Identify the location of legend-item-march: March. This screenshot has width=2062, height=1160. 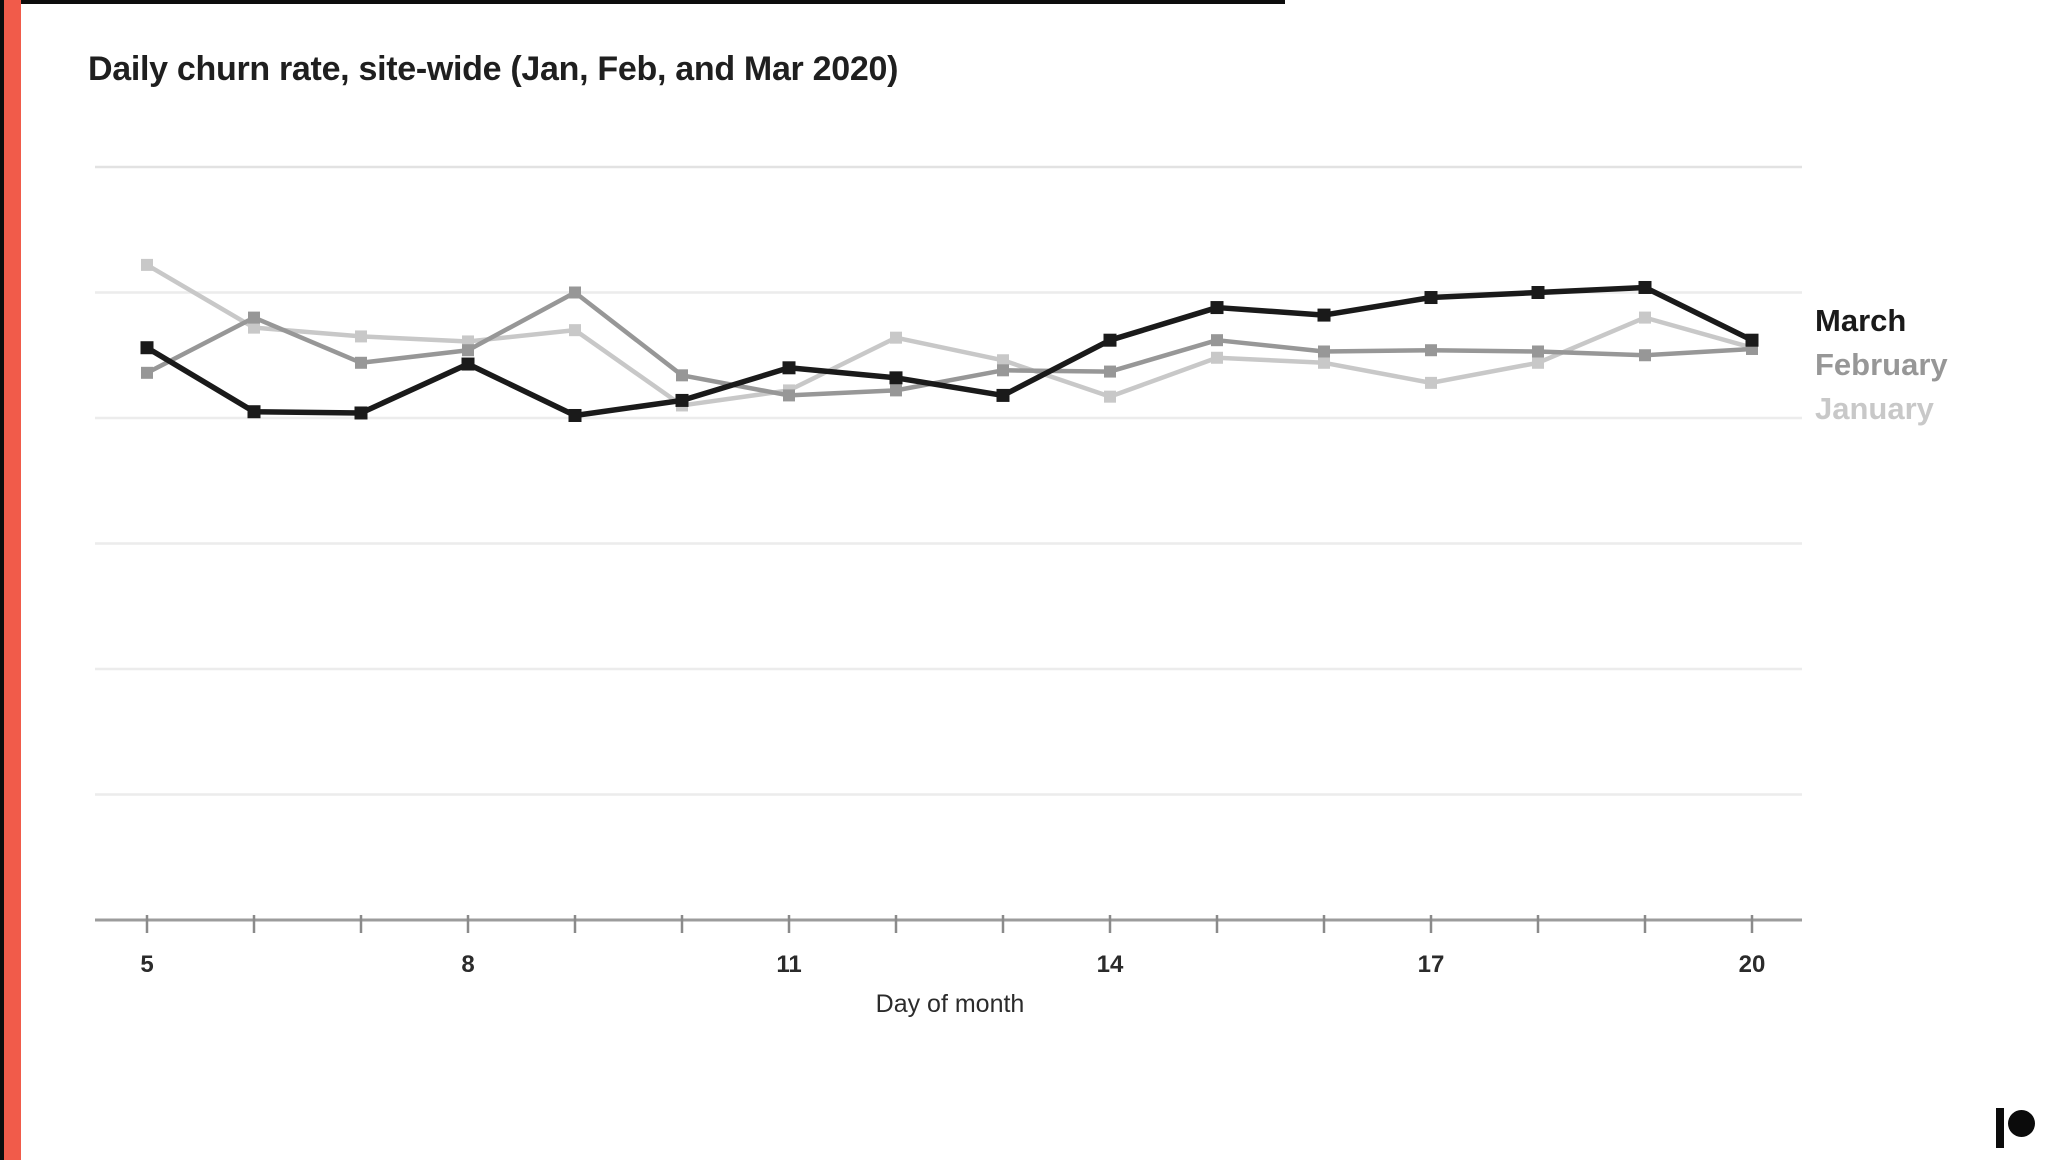
(1861, 320).